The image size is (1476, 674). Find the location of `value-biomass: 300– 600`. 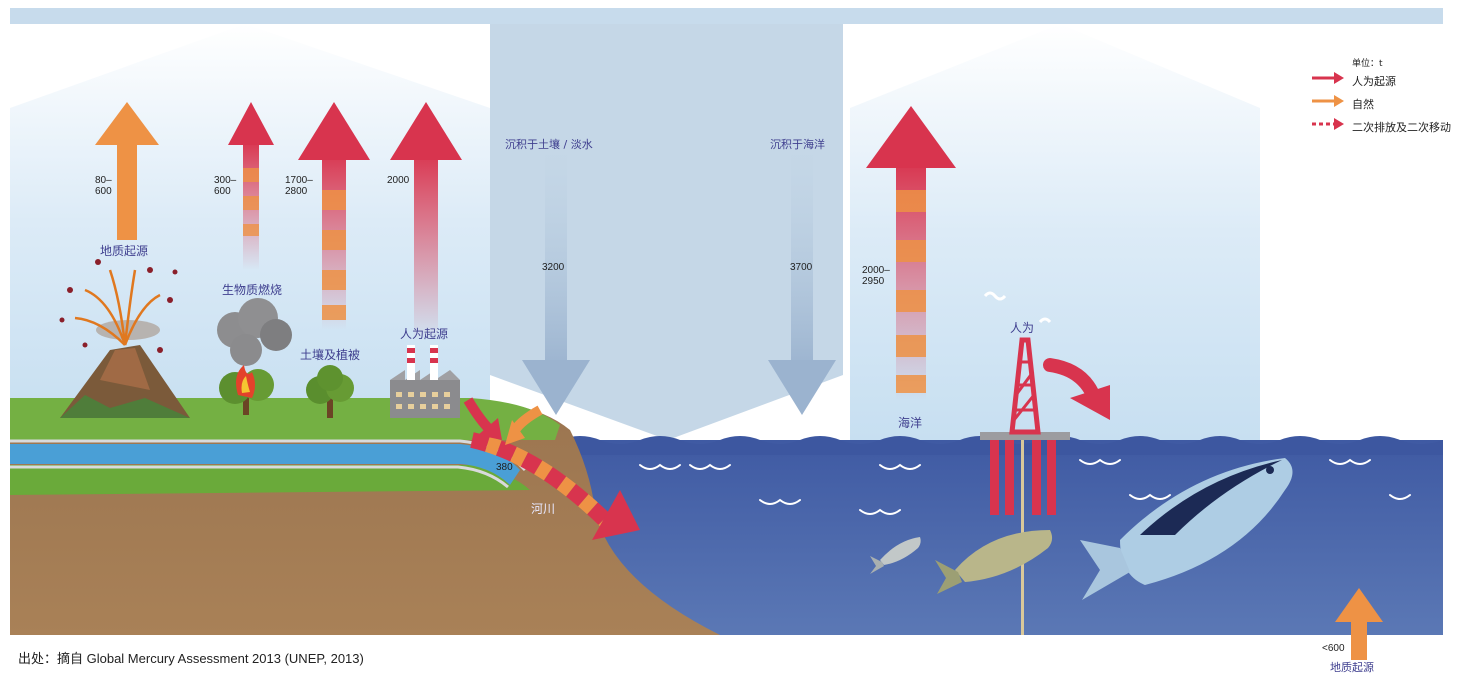

value-biomass: 300– 600 is located at coordinates (225, 186).